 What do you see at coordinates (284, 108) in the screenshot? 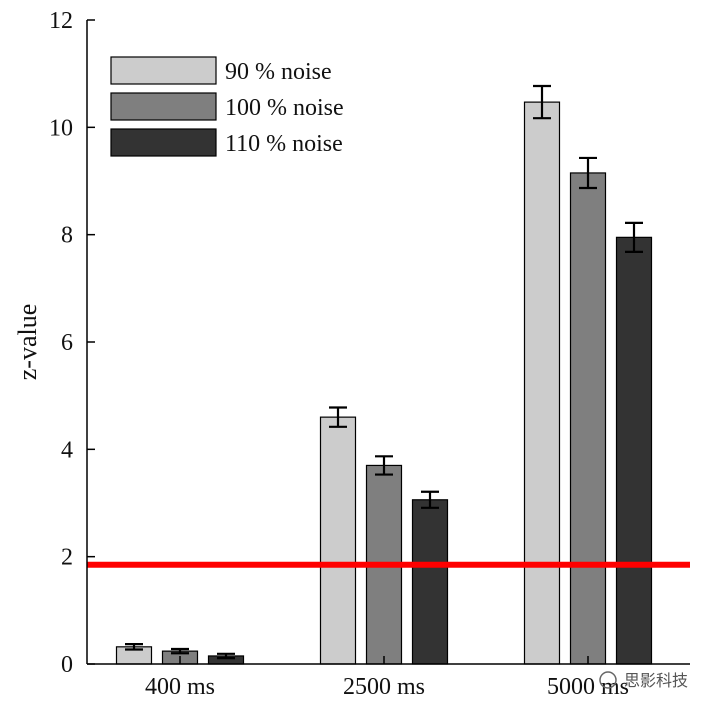
I see `legend-label-2: 100 % noise` at bounding box center [284, 108].